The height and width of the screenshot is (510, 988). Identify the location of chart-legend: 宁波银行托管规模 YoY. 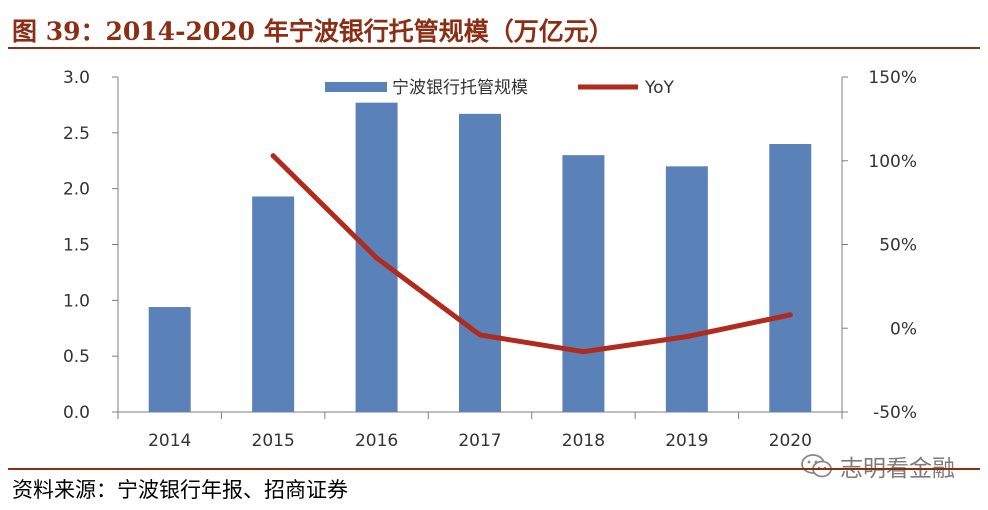
(500, 88).